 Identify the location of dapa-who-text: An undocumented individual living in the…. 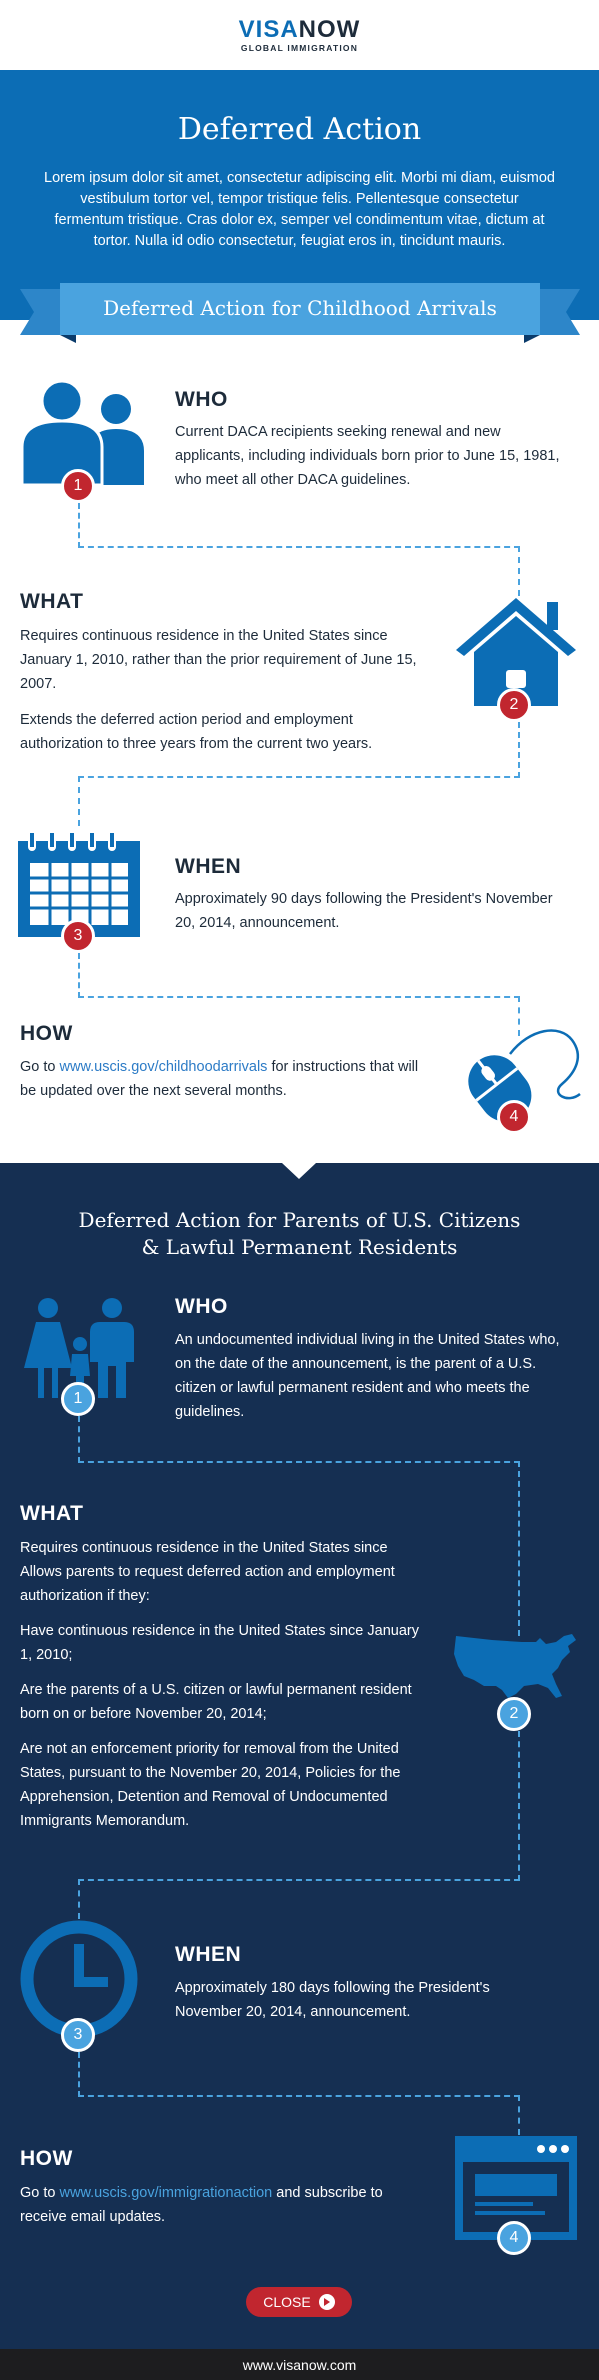
(367, 1376).